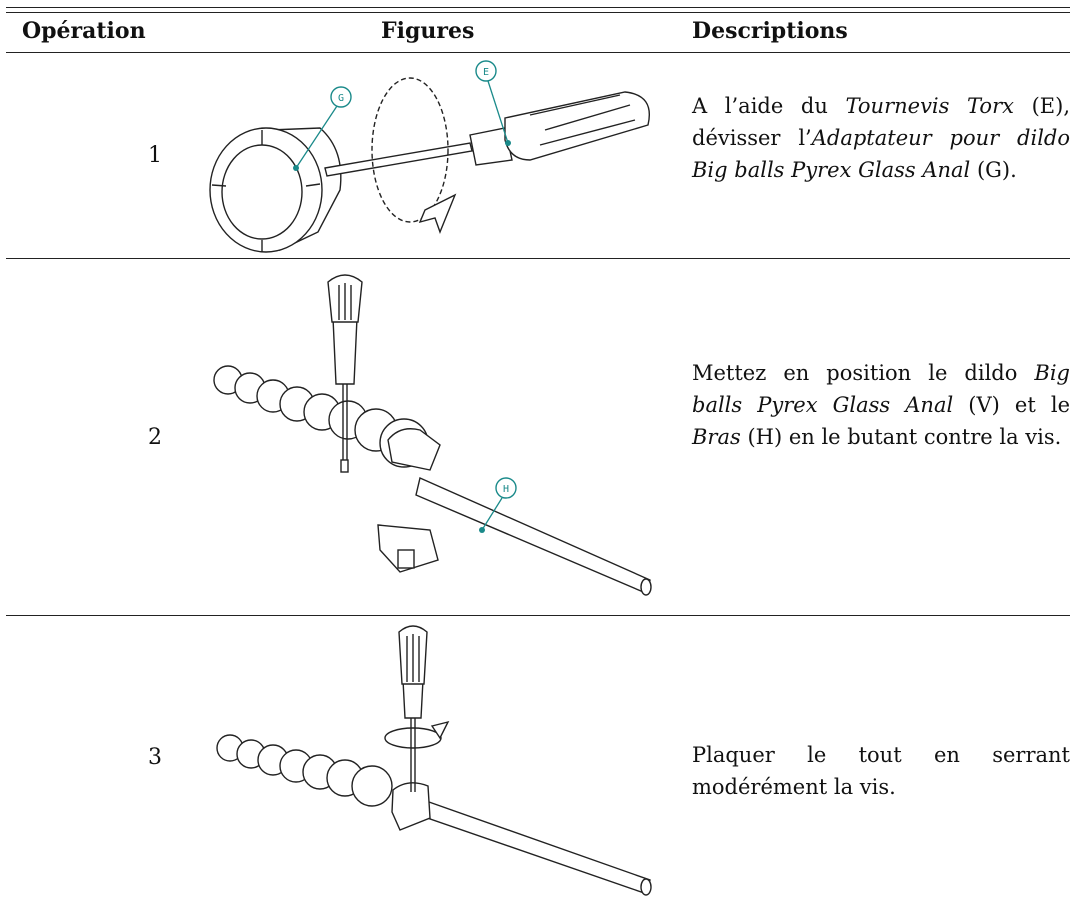 The height and width of the screenshot is (904, 1076). Describe the element at coordinates (341, 98) in the screenshot. I see `figure-label: G` at that location.